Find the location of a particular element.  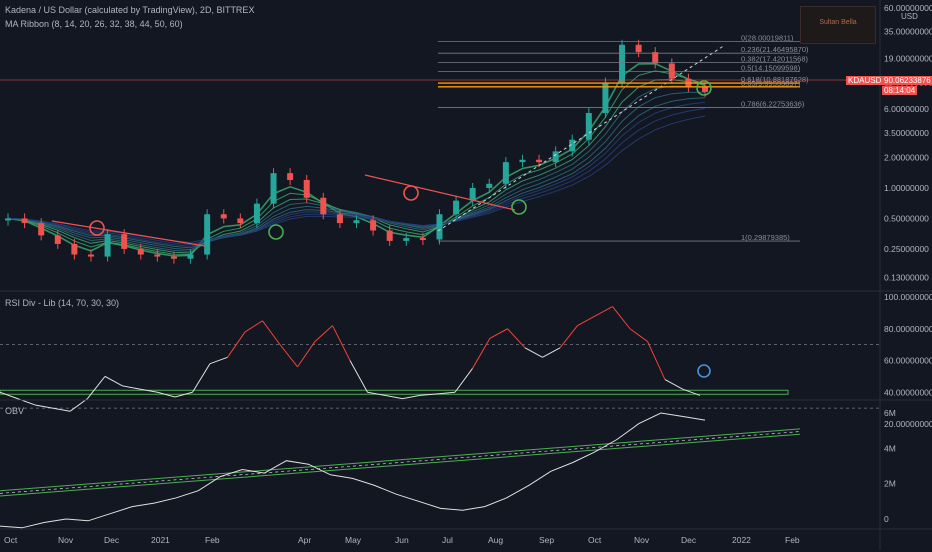

price-tick-label: 6.00000000 is located at coordinates (906, 109).